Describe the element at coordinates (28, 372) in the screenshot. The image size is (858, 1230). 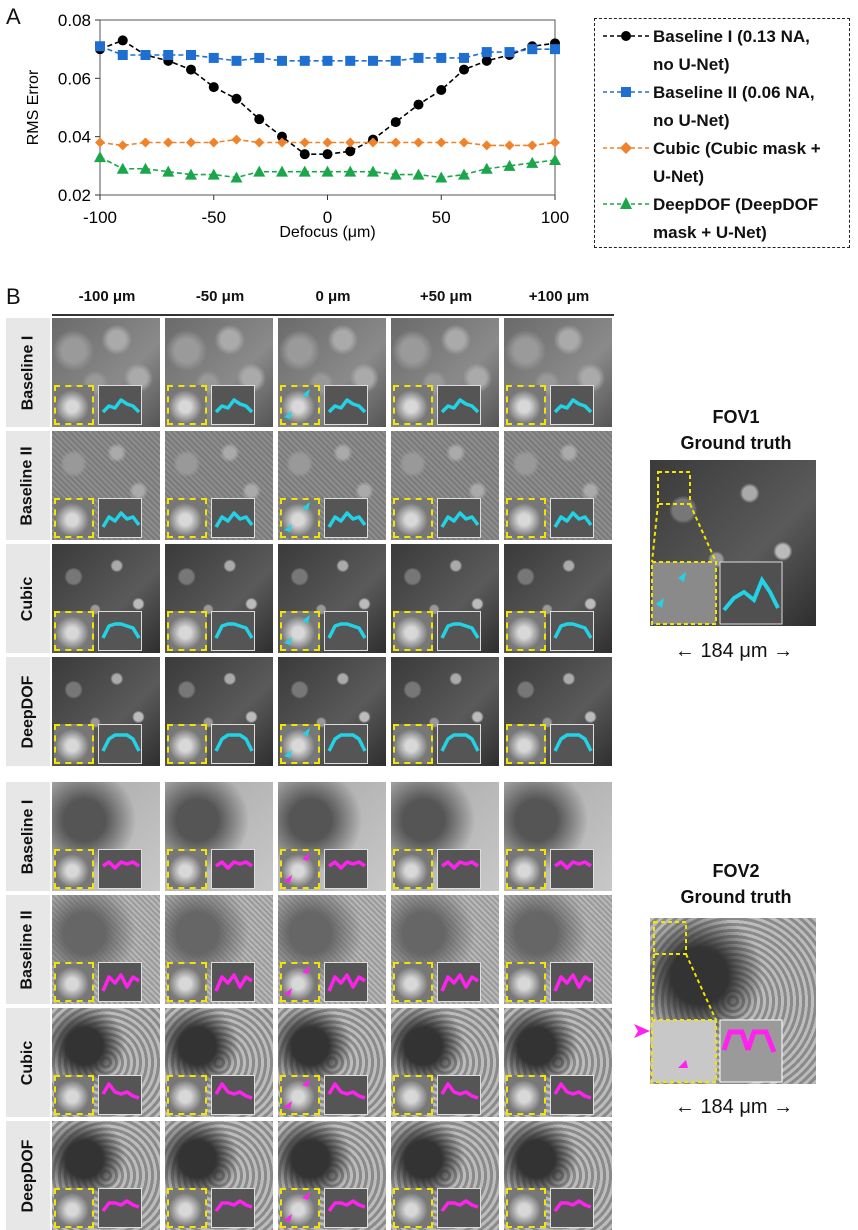
I see `row-label-text: Baseline I` at that location.